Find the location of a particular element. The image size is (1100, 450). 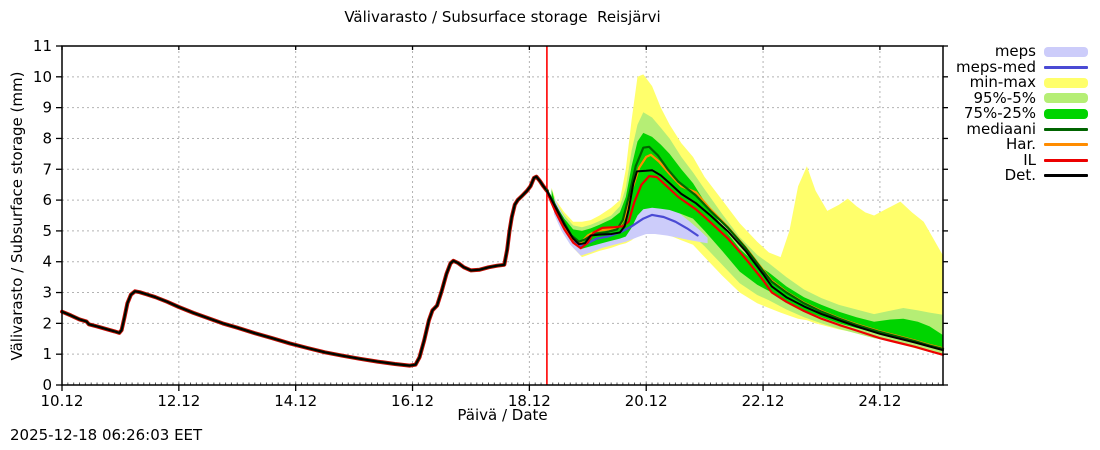

legend-item-min-max: min-max is located at coordinates (1014, 83).